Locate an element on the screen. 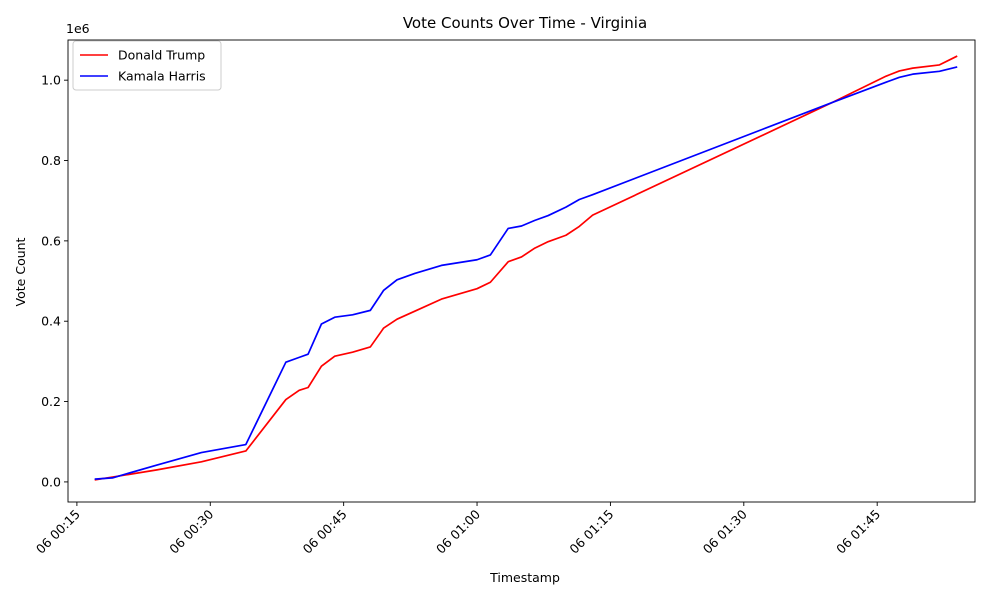 This screenshot has height=600, width=1000. y-axis: 0.0 0.2 0.4 0.6 0.8 1.0 is located at coordinates (54, 281).